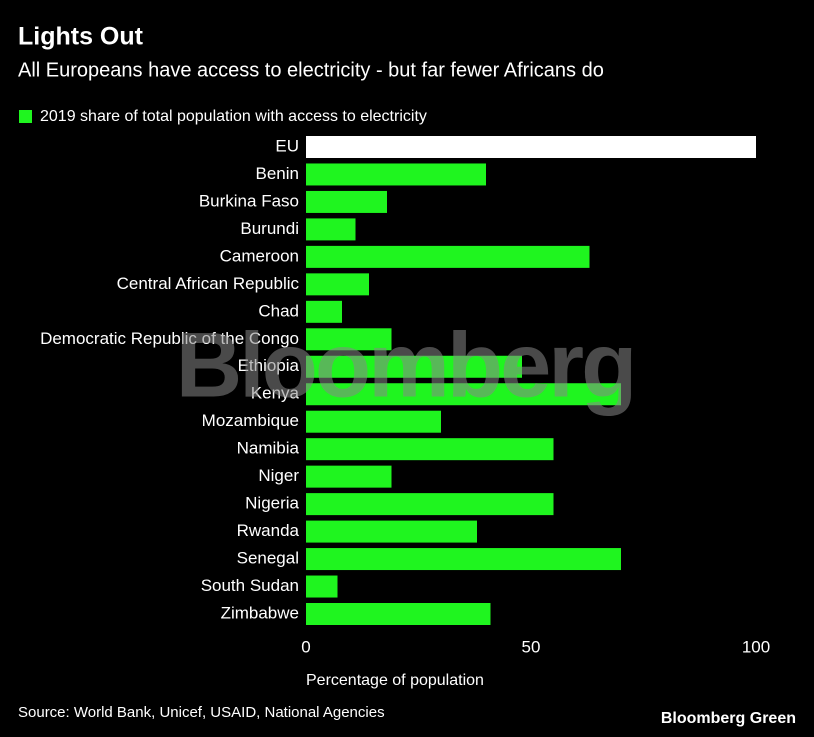 The height and width of the screenshot is (737, 814). What do you see at coordinates (25, 116) in the screenshot?
I see `legend-swatch` at bounding box center [25, 116].